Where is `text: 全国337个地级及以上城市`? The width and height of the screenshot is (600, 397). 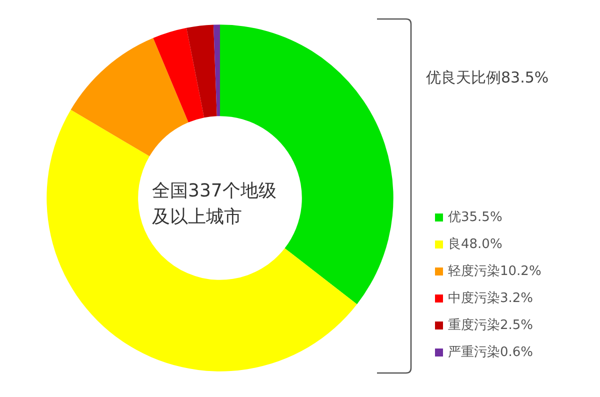 text: 全国337个地级及以上城市 is located at coordinates (214, 204).